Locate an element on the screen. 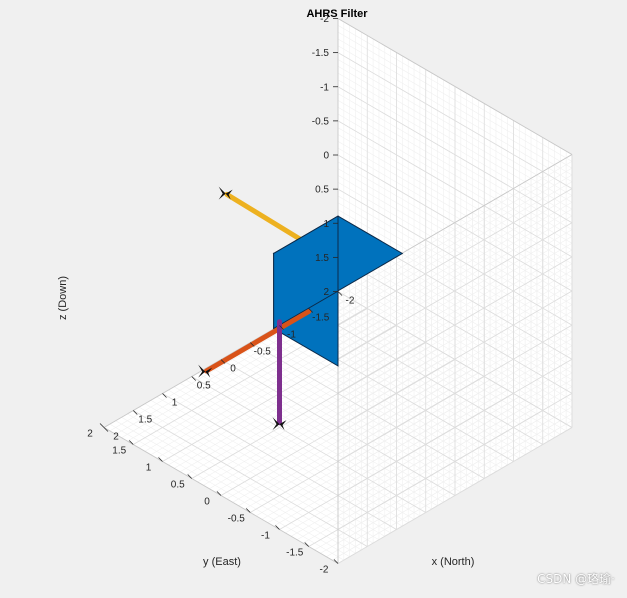  y-tick-label: 0 is located at coordinates (207, 502).